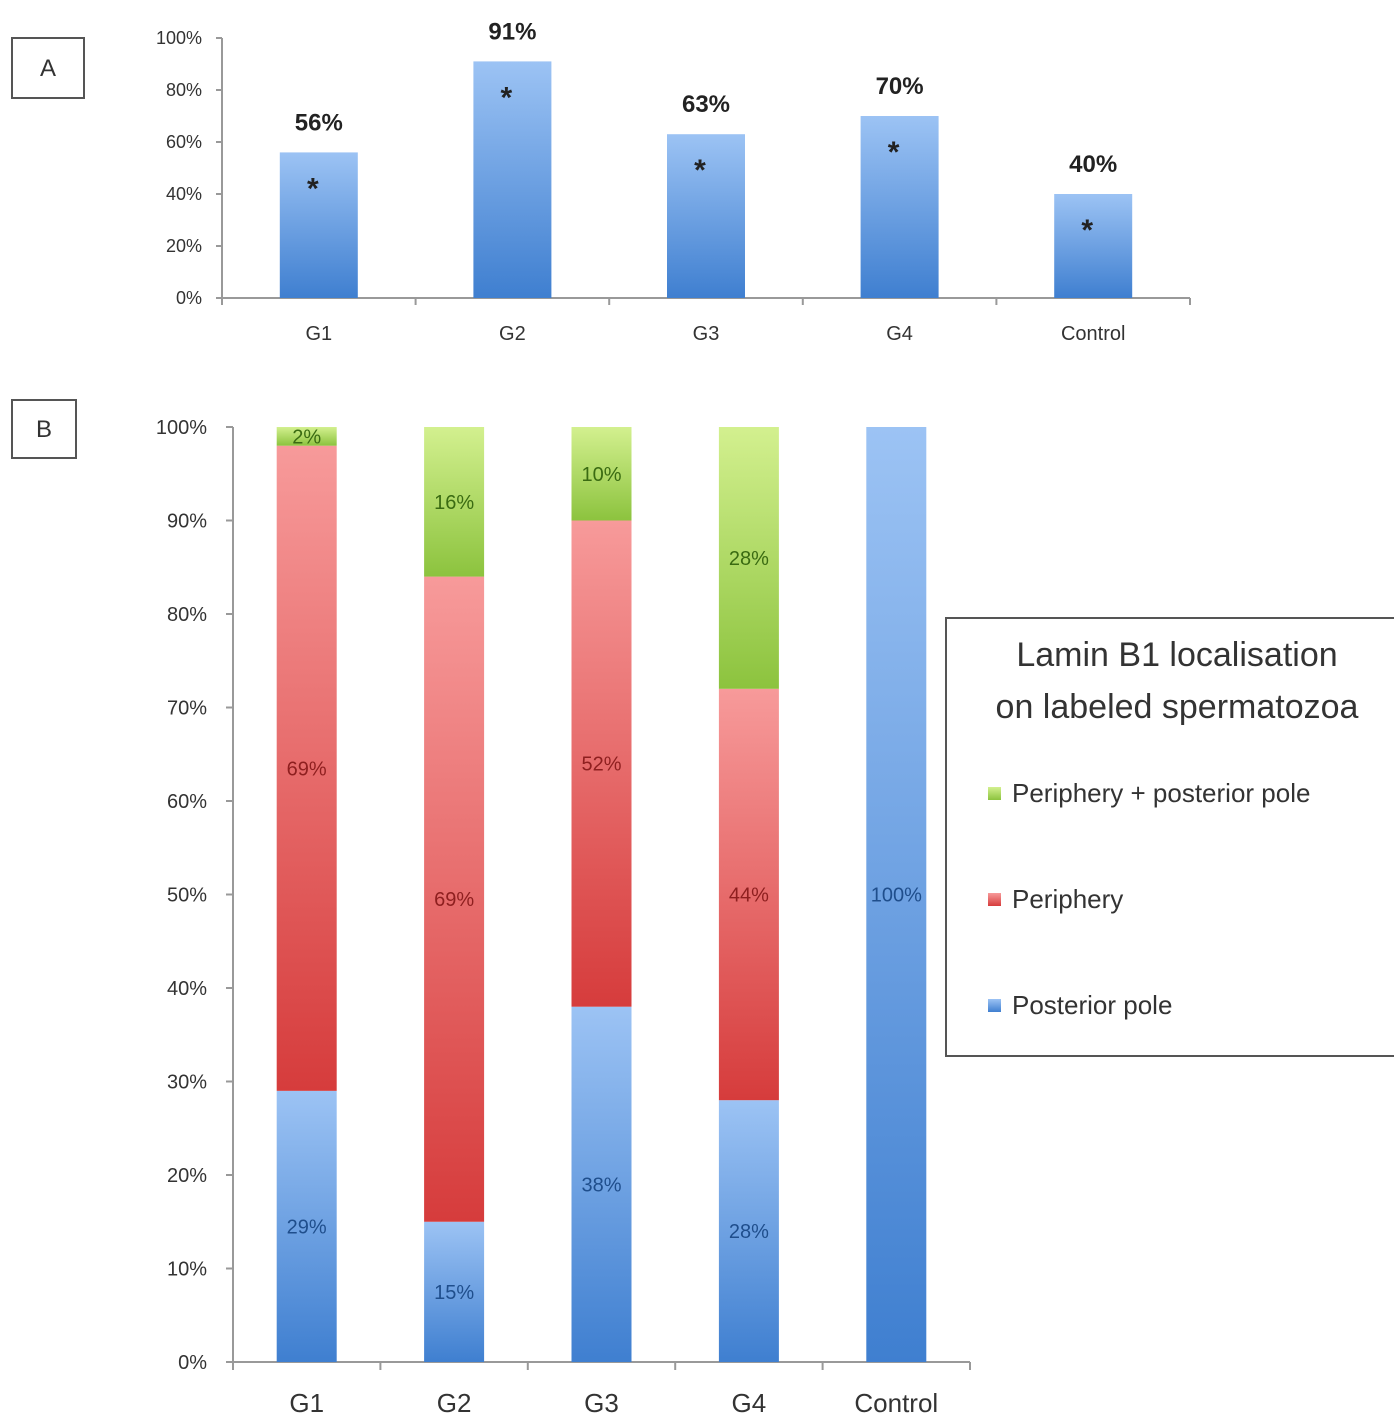 This screenshot has width=1394, height=1421. Describe the element at coordinates (896, 1403) in the screenshot. I see `panel-b-category-label: Control` at that location.